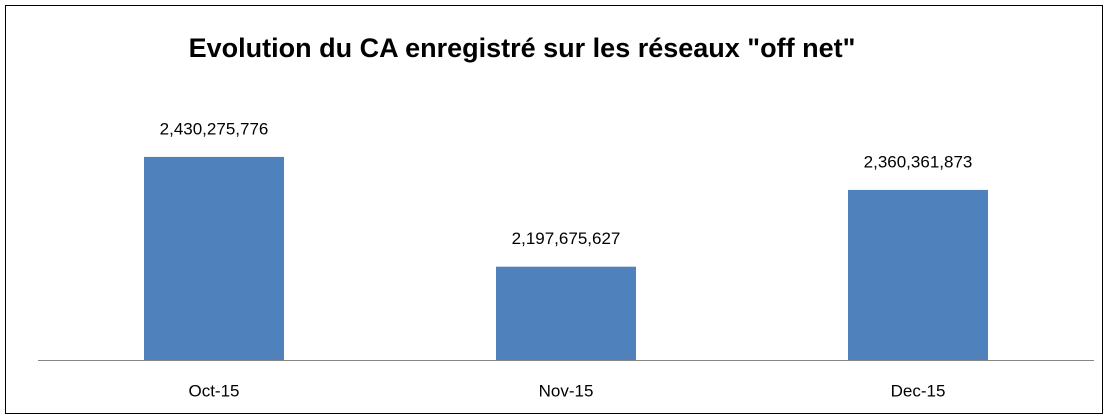 The width and height of the screenshot is (1108, 419). Describe the element at coordinates (918, 161) in the screenshot. I see `data-label: 2,360,361,873` at that location.